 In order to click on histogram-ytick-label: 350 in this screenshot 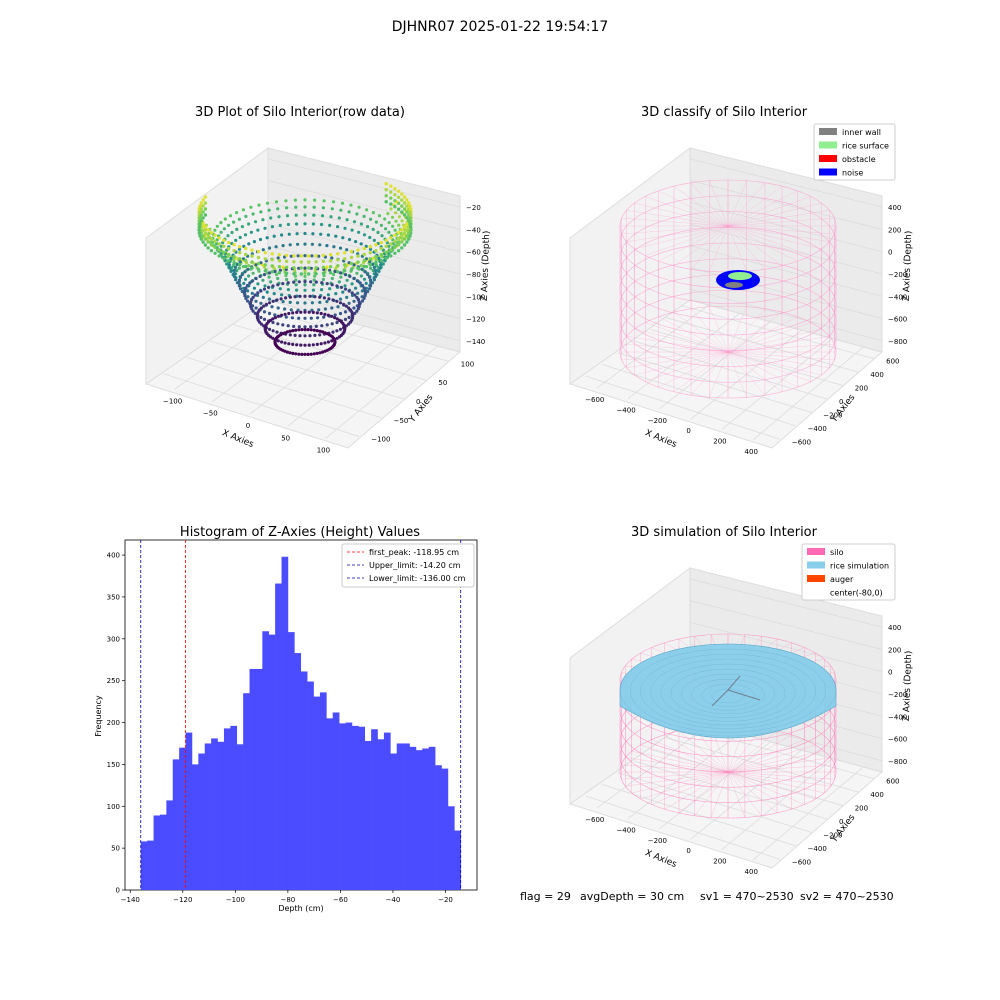, I will do `click(113, 597)`.